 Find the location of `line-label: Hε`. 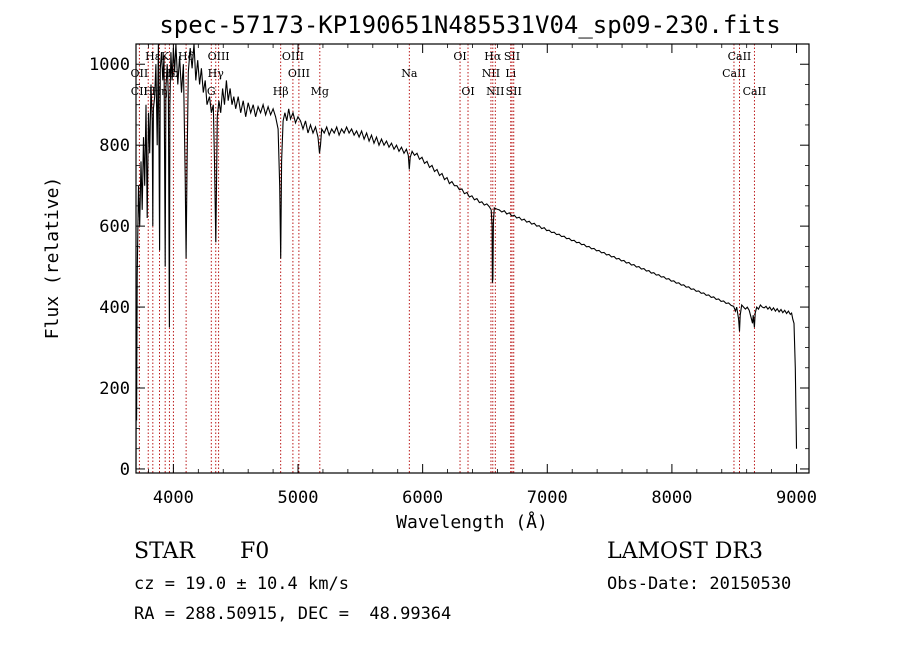

line-label: Hε is located at coordinates (153, 56).